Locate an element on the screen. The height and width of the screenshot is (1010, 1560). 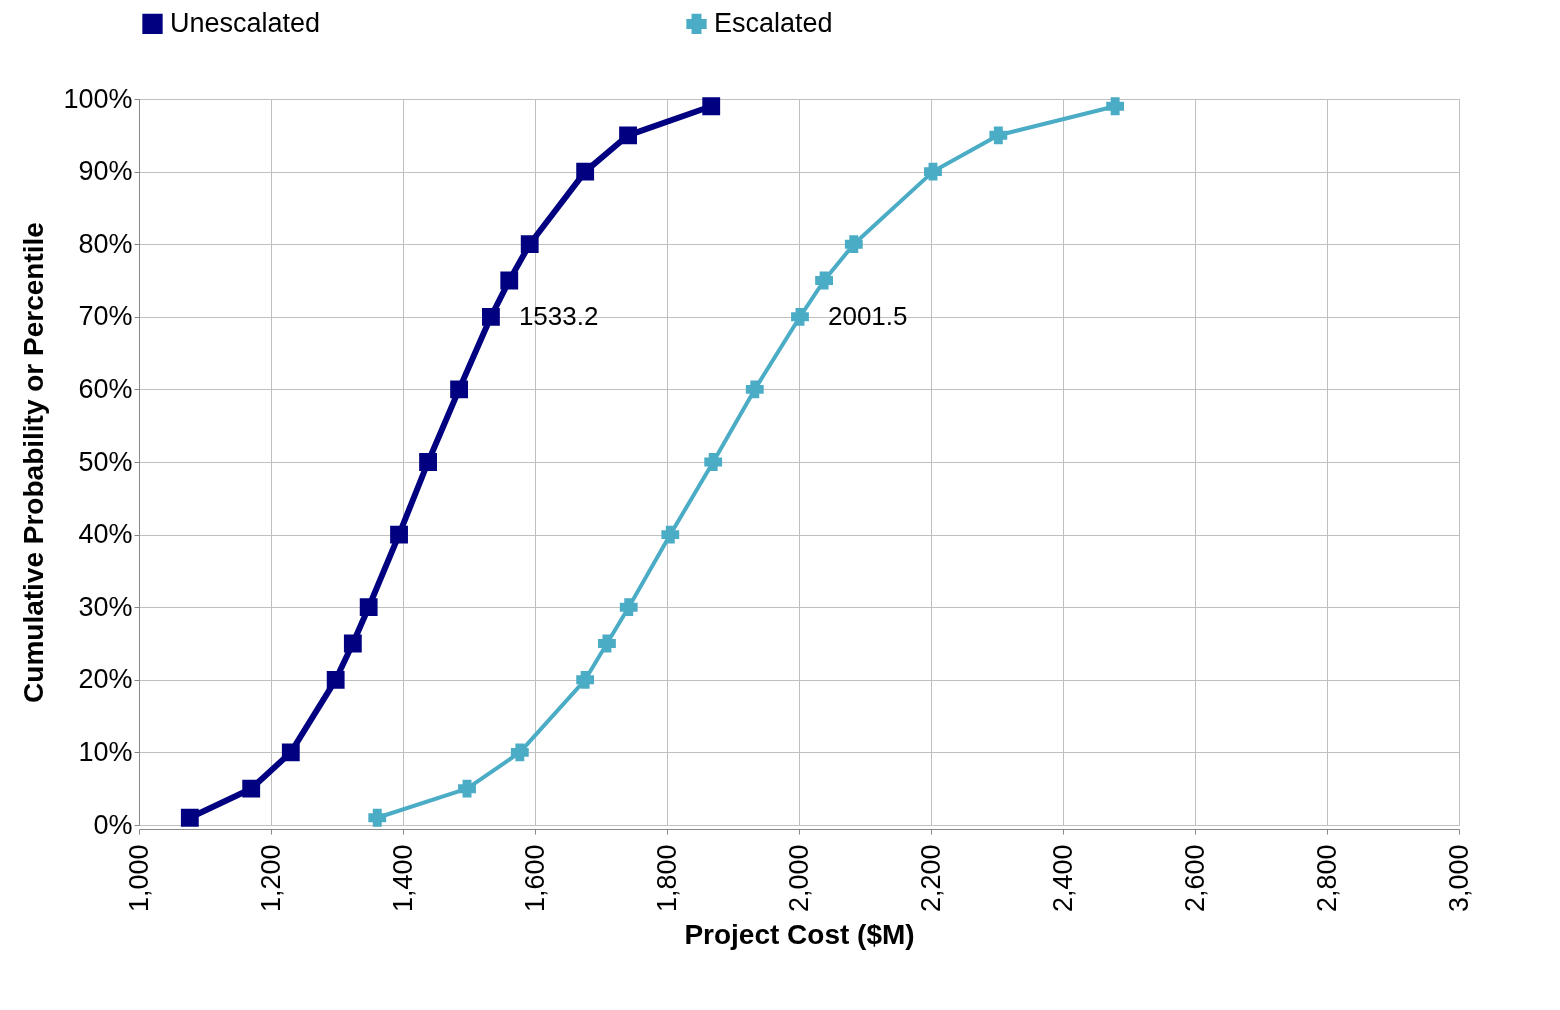
x-tick-label: 2,800 is located at coordinates (1326, 878).